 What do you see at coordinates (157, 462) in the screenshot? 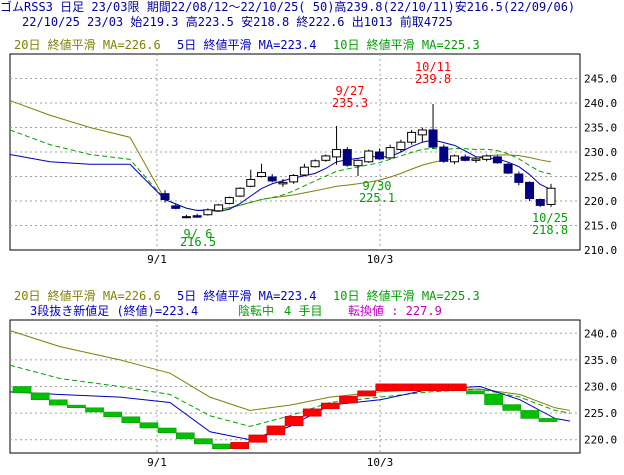
I see `x-tick-label: 9/1` at bounding box center [157, 462].